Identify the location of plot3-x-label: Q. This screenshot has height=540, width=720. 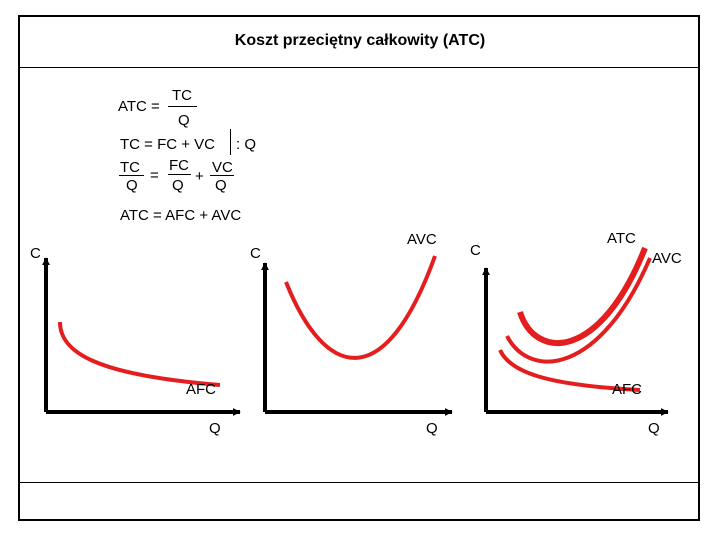
(654, 428).